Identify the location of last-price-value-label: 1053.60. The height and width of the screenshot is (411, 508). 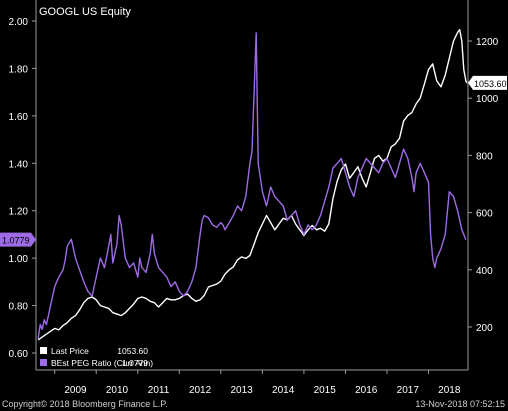
(490, 84).